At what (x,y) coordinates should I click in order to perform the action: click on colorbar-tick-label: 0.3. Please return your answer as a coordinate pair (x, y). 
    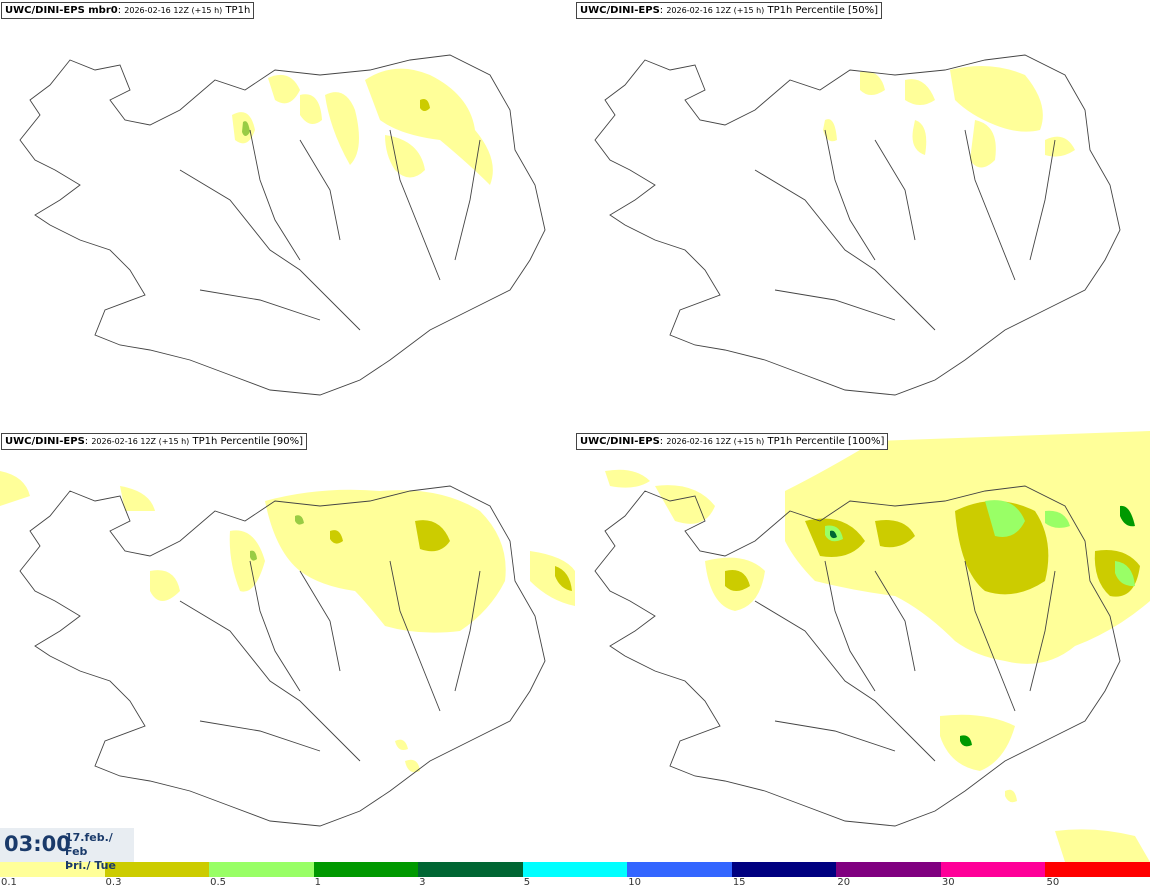
    Looking at the image, I should click on (113, 882).